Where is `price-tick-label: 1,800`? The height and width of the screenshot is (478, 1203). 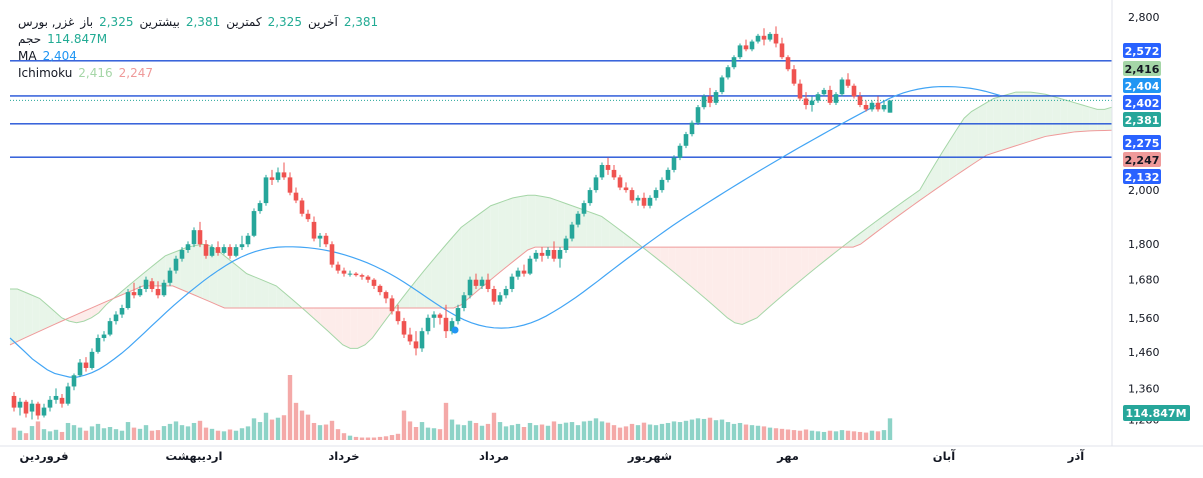 price-tick-label: 1,800 is located at coordinates (1144, 244).